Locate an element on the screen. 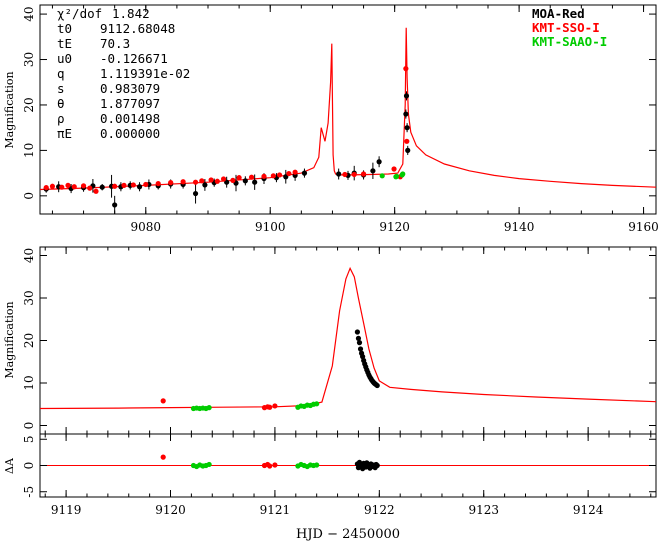  top-xtick-label: 9080 is located at coordinates (146, 227).